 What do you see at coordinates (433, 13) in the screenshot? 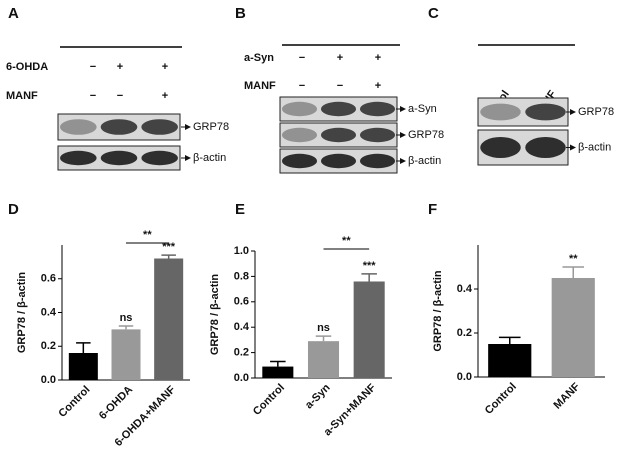
I see `panel-letter: C` at bounding box center [433, 13].